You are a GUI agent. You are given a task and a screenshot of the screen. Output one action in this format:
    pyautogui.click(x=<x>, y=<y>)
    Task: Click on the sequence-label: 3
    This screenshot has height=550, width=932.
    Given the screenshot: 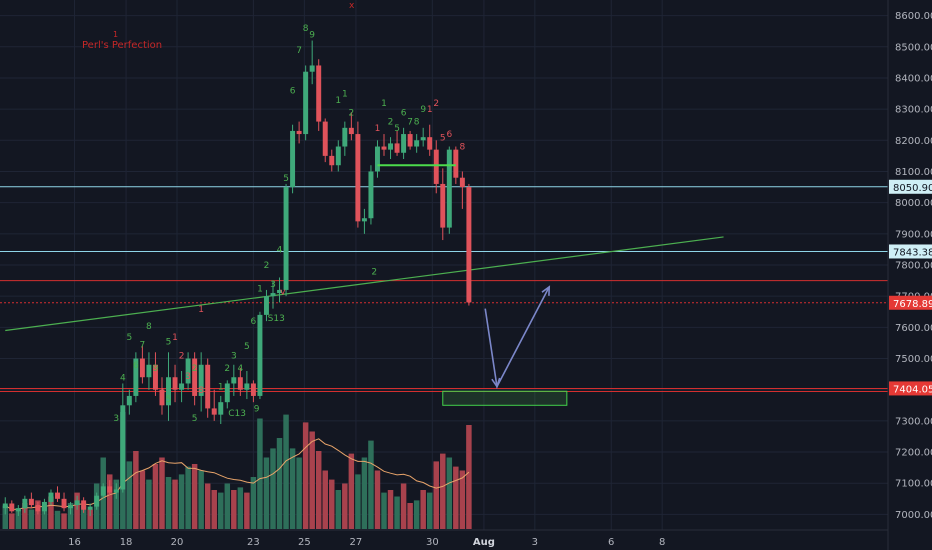 What is the action you would take?
    pyautogui.click(x=273, y=285)
    